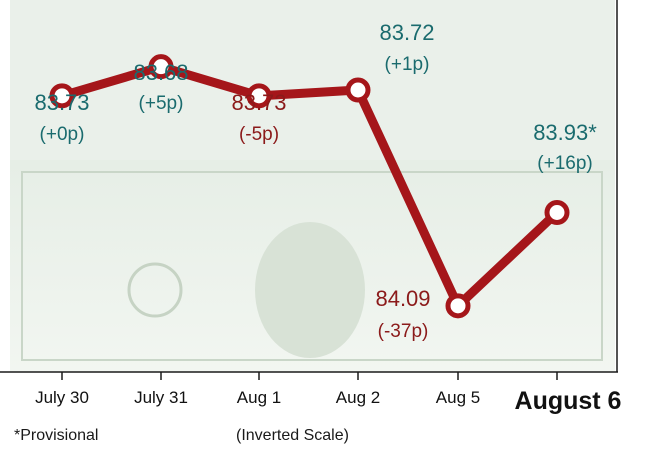 The height and width of the screenshot is (457, 650). I want to click on x-tick-label: Aug 2, so click(358, 397).